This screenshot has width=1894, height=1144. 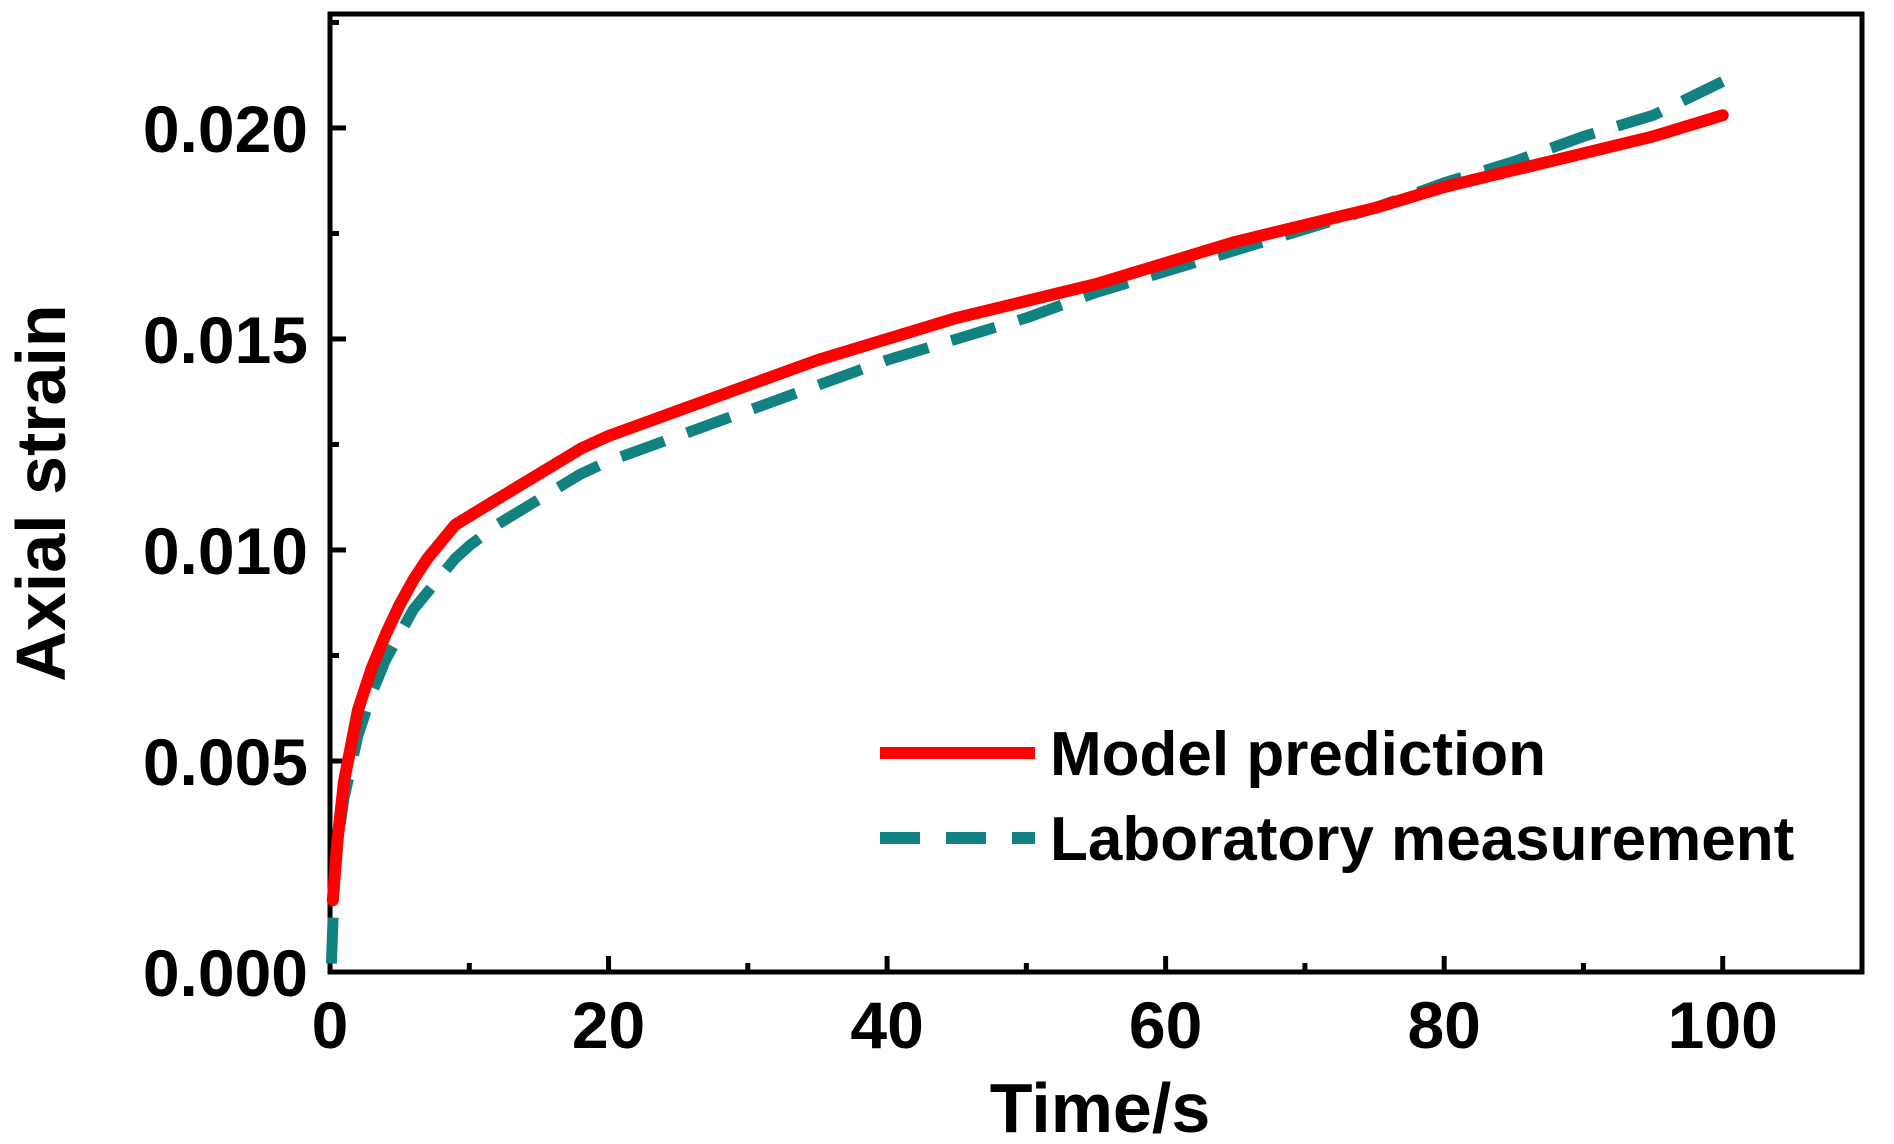 What do you see at coordinates (1723, 1025) in the screenshot?
I see `x-tick-label: 100` at bounding box center [1723, 1025].